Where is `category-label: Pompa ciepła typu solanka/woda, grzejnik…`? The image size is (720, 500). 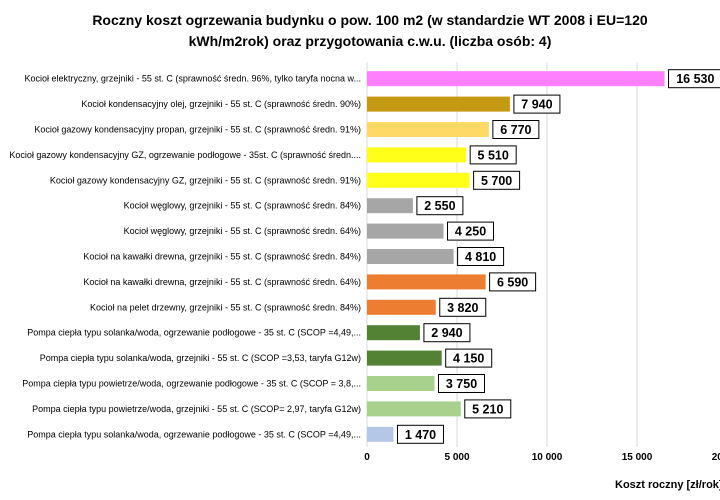
category-label: Pompa ciepła typu solanka/woda, grzejnik… is located at coordinates (200, 358).